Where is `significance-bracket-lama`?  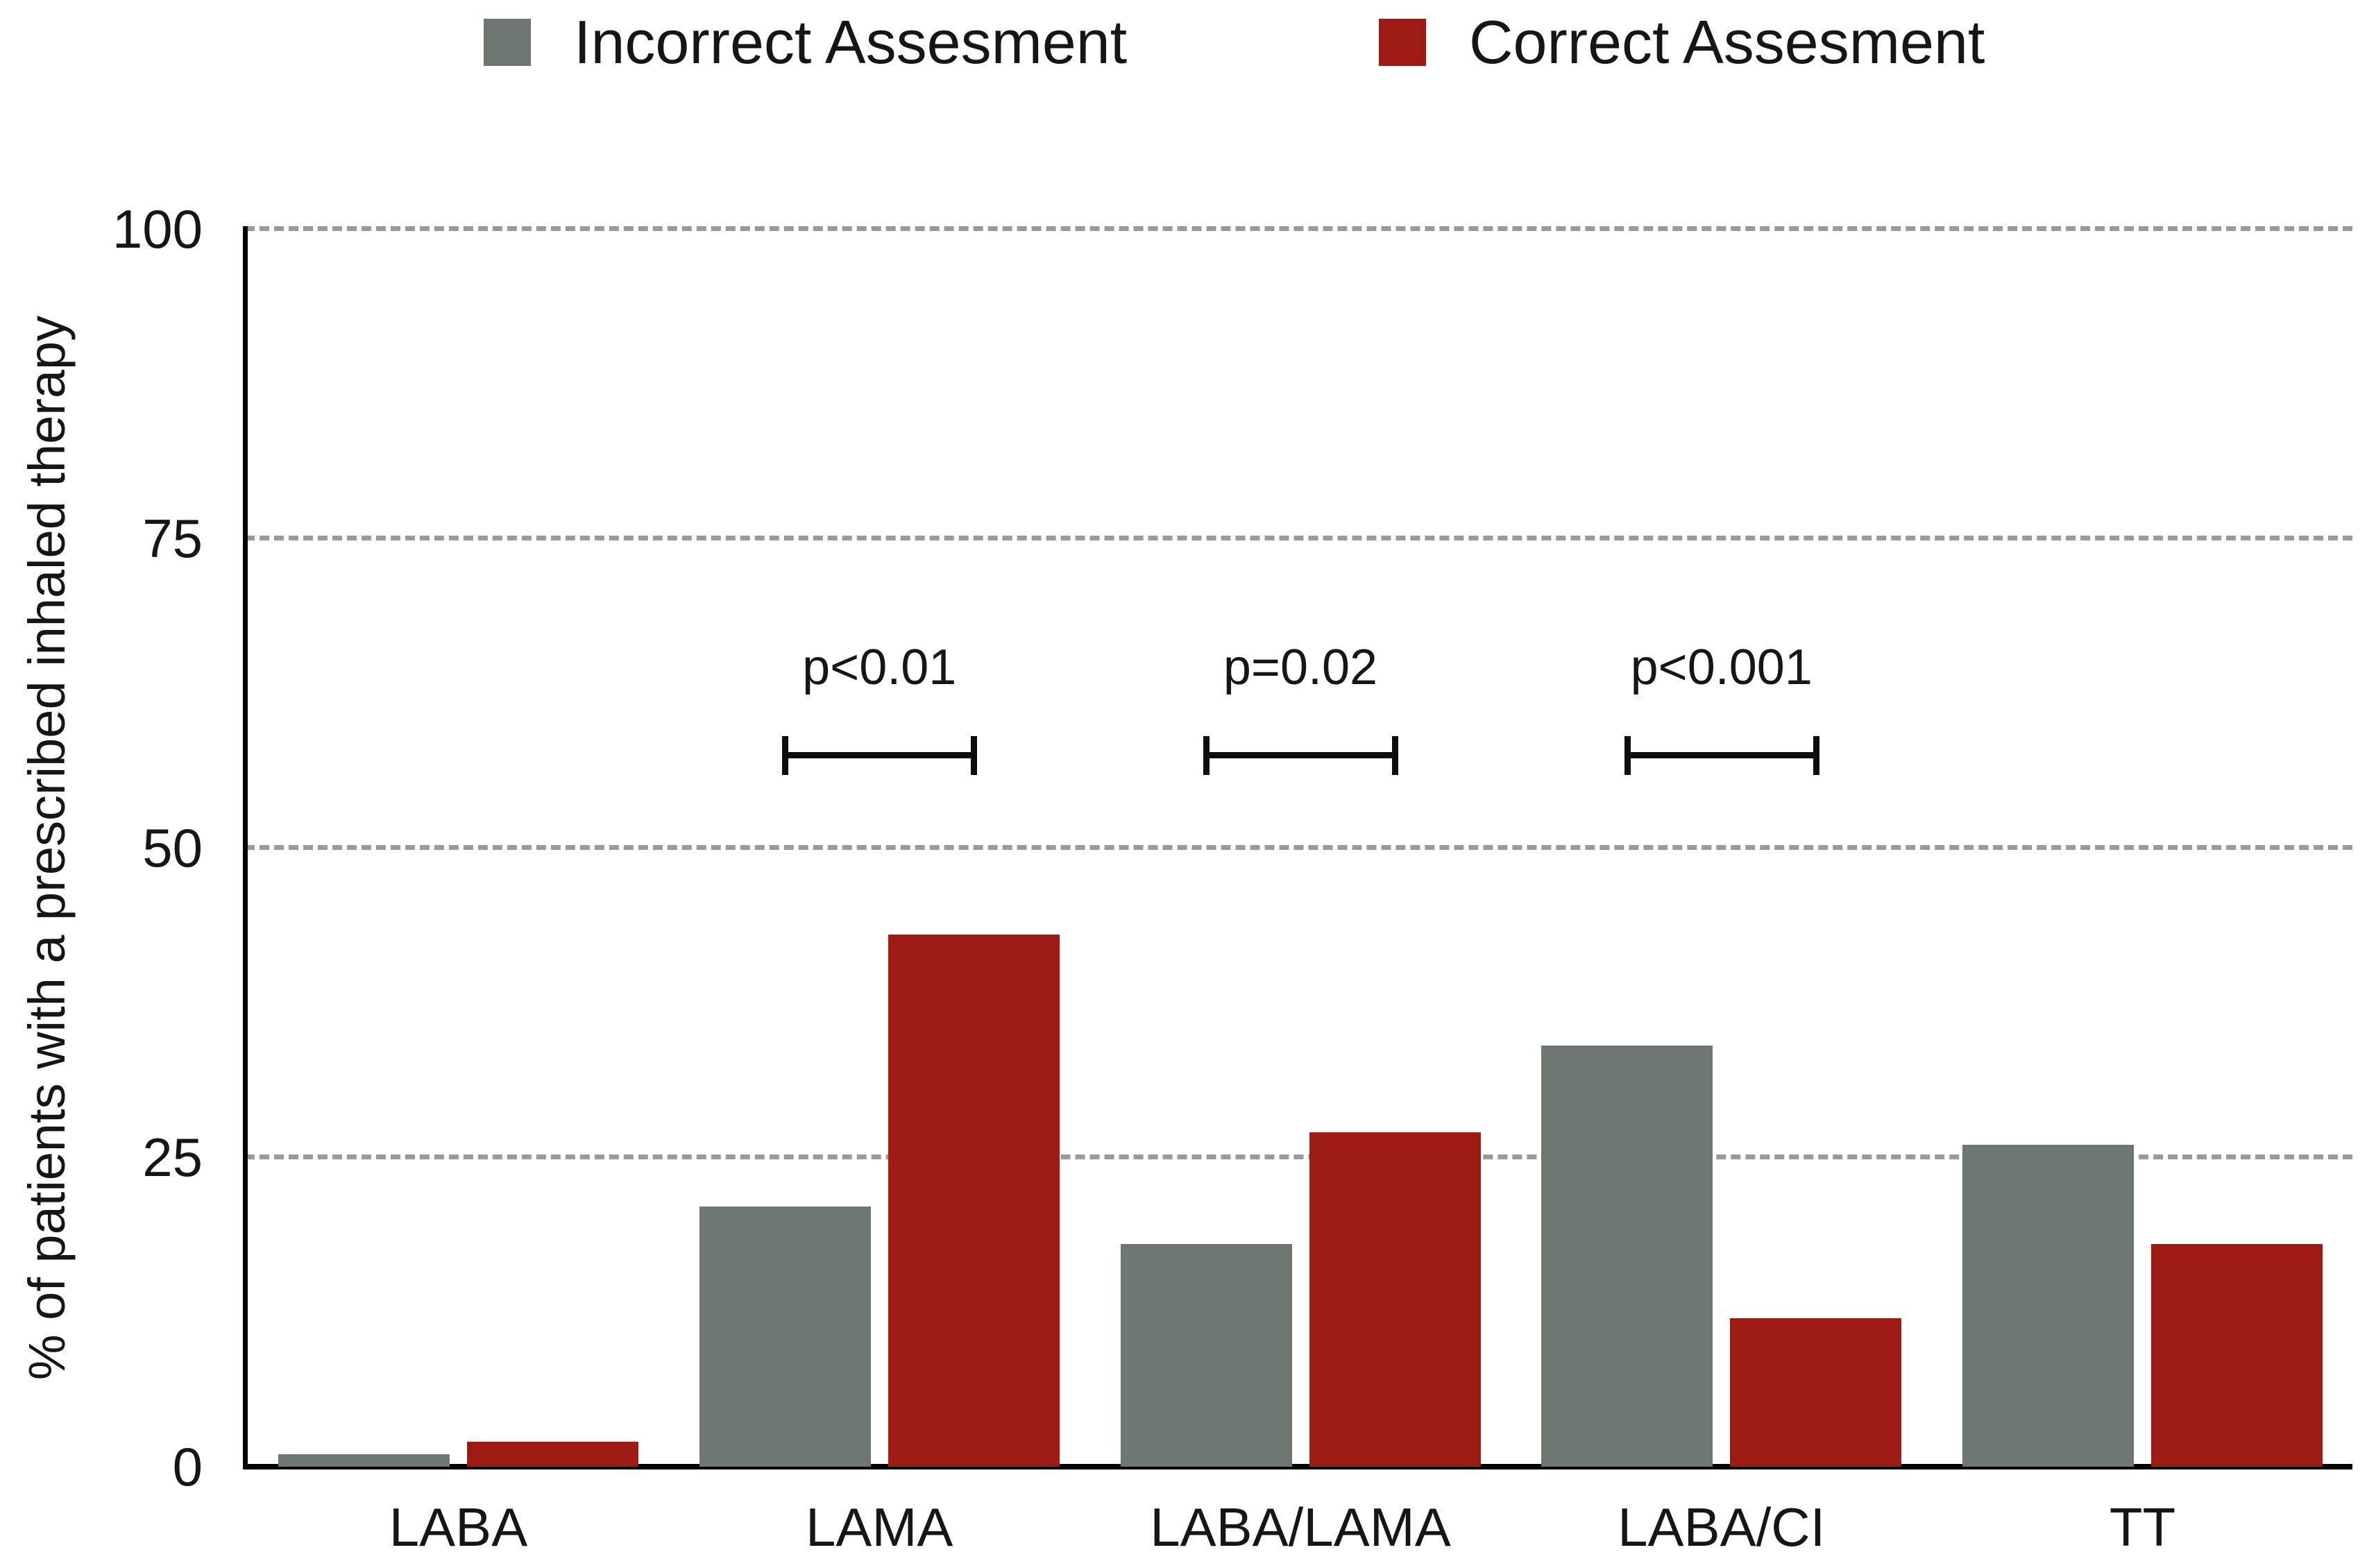
significance-bracket-lama is located at coordinates (879, 755).